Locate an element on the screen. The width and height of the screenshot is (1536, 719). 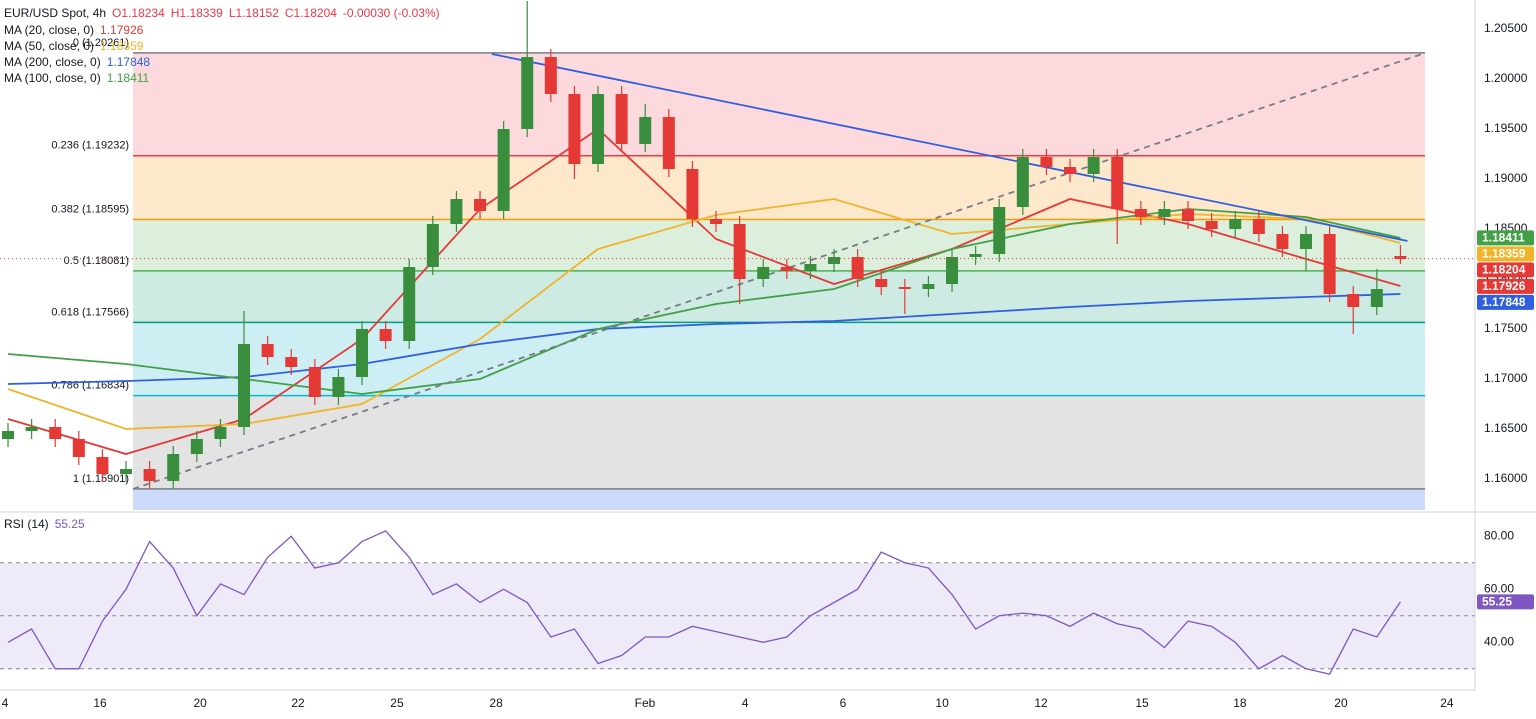
price-tick-label: 1.20000 is located at coordinates (1506, 78).